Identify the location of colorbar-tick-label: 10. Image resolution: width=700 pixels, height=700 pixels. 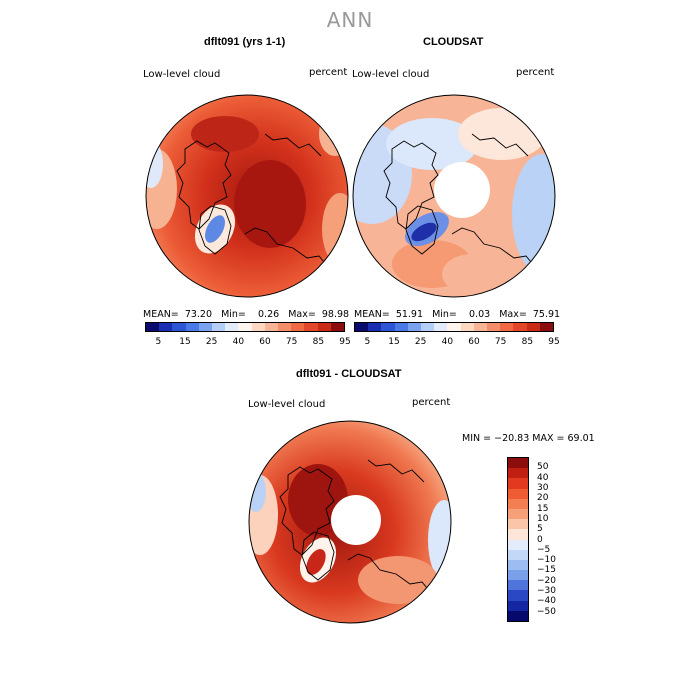
(543, 518).